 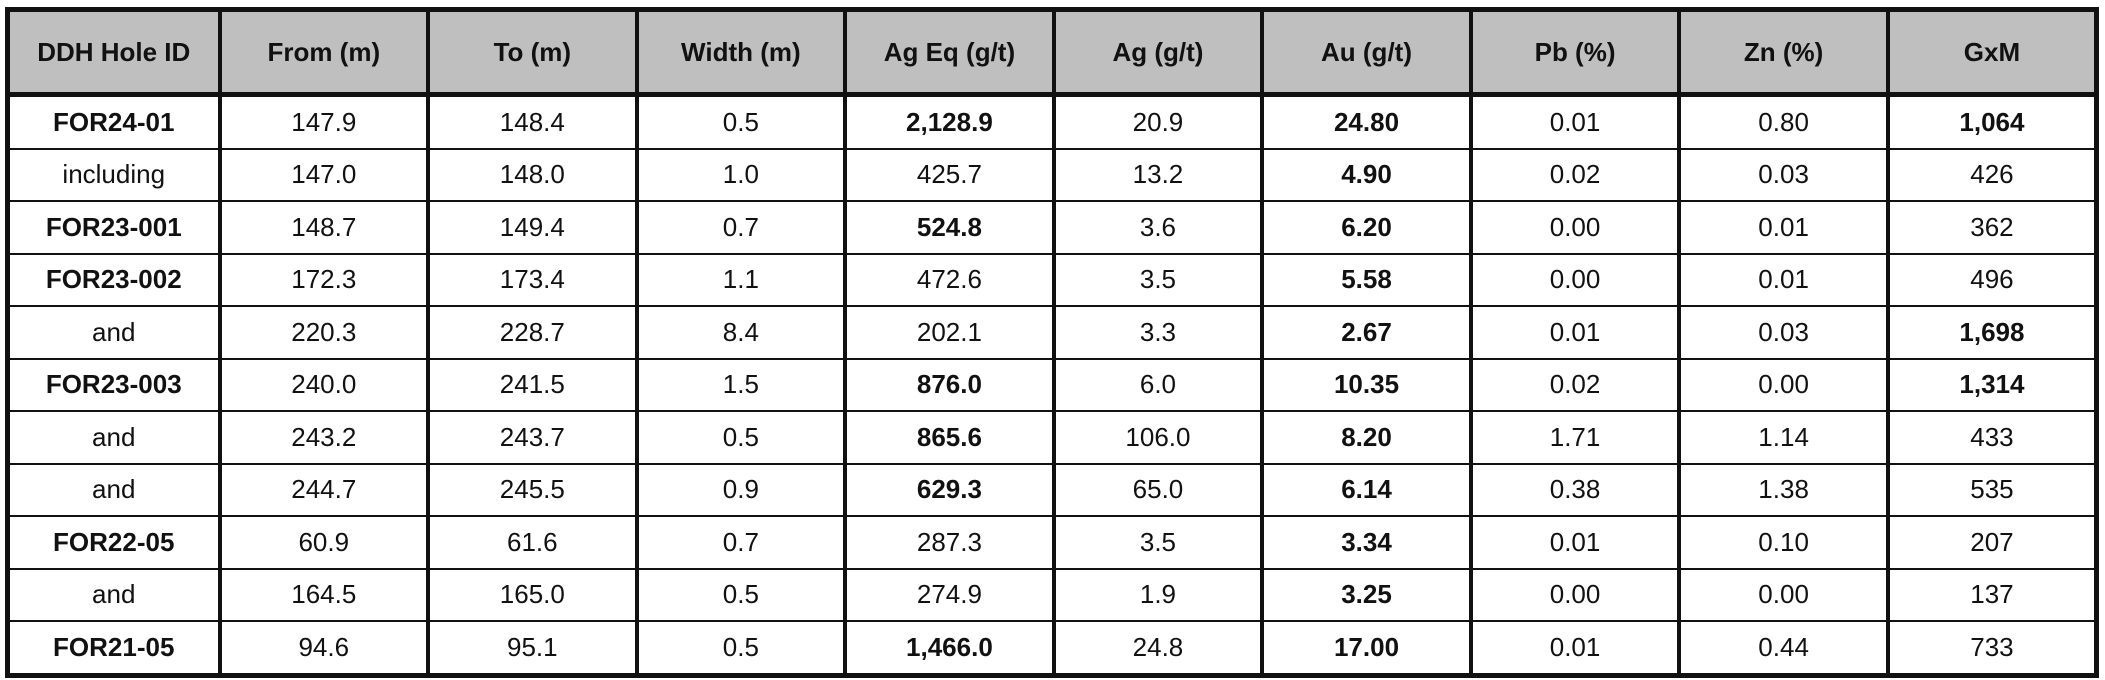 I want to click on value-cell: 17.00, so click(x=1366, y=648).